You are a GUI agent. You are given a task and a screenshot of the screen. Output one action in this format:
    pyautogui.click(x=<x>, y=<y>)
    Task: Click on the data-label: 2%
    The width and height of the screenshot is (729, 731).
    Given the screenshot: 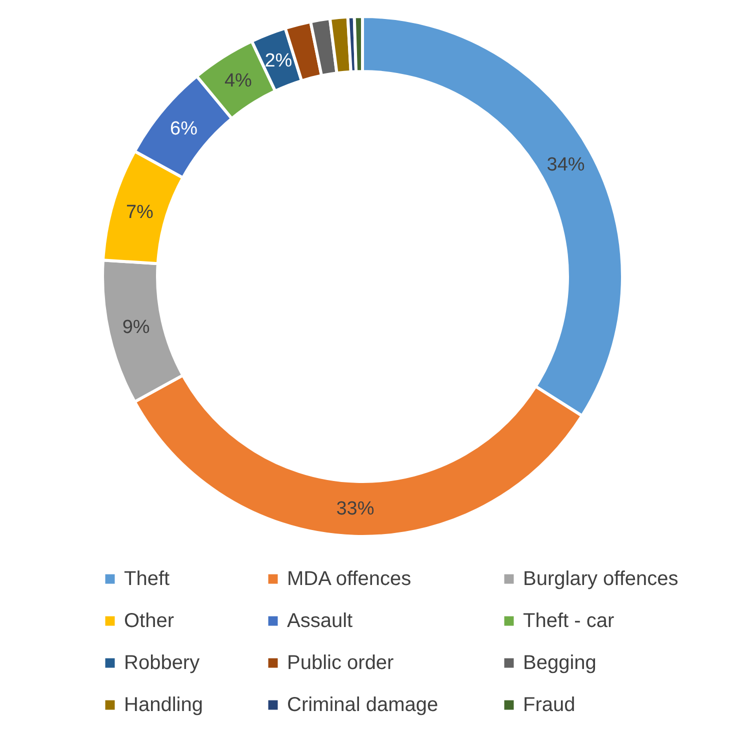 What is the action you would take?
    pyautogui.click(x=278, y=61)
    